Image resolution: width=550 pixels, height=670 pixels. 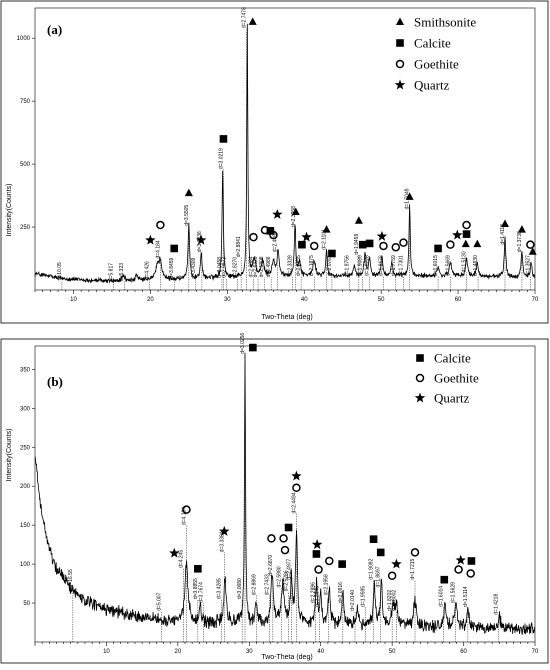 What do you see at coordinates (528, 265) in the screenshot?
I see `d-spacing-label: d=1.3527` at bounding box center [528, 265].